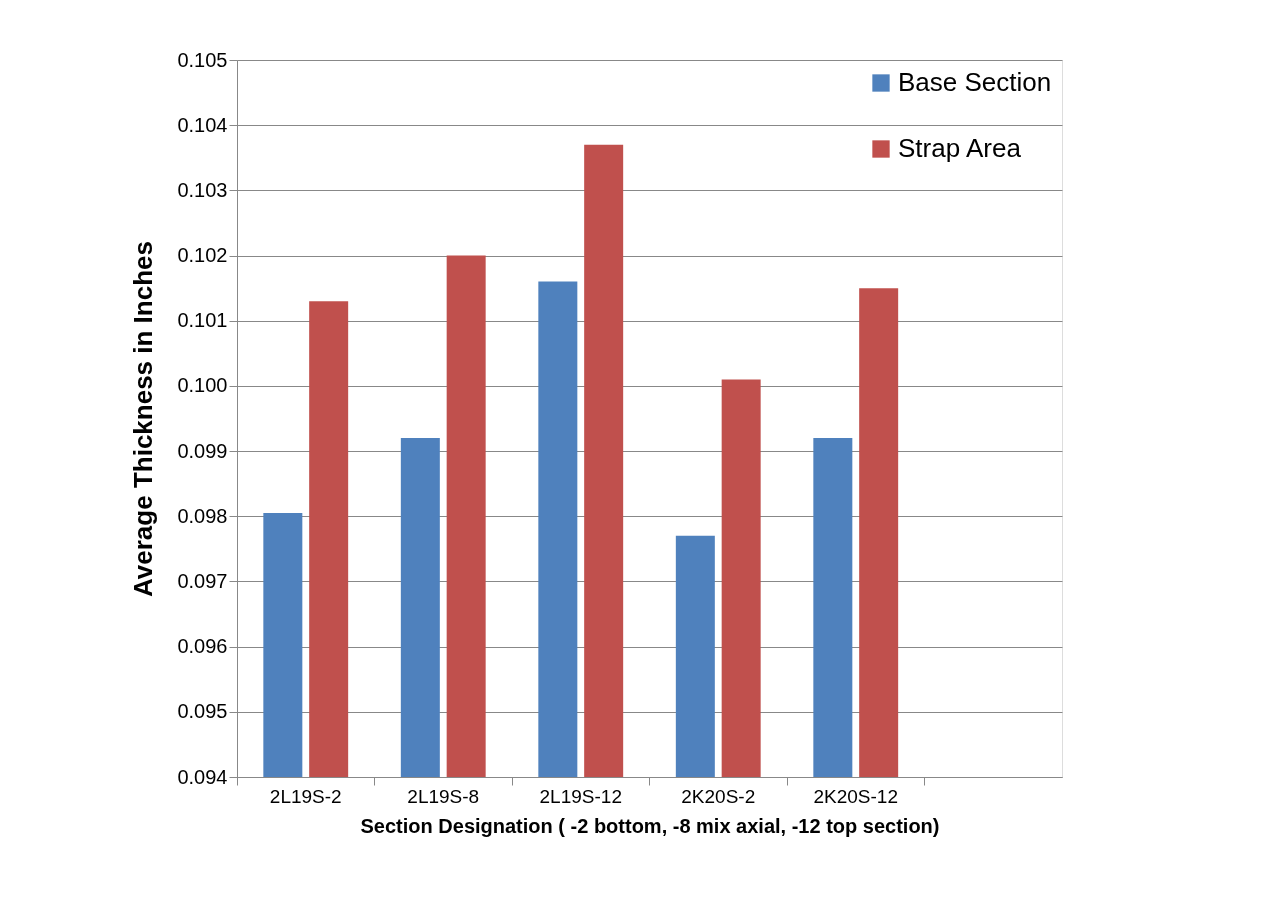  Describe the element at coordinates (202, 580) in the screenshot. I see `y-tick-label: 0.097` at that location.